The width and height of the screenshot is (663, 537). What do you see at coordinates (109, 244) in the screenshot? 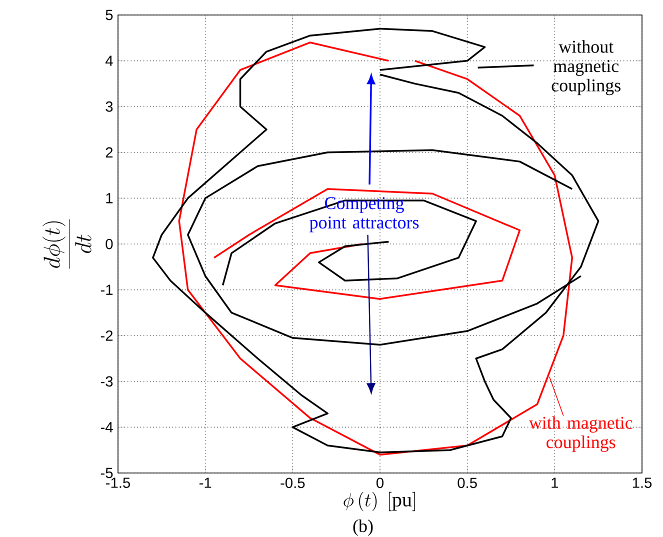
I see `y-tick-label: 0` at bounding box center [109, 244].